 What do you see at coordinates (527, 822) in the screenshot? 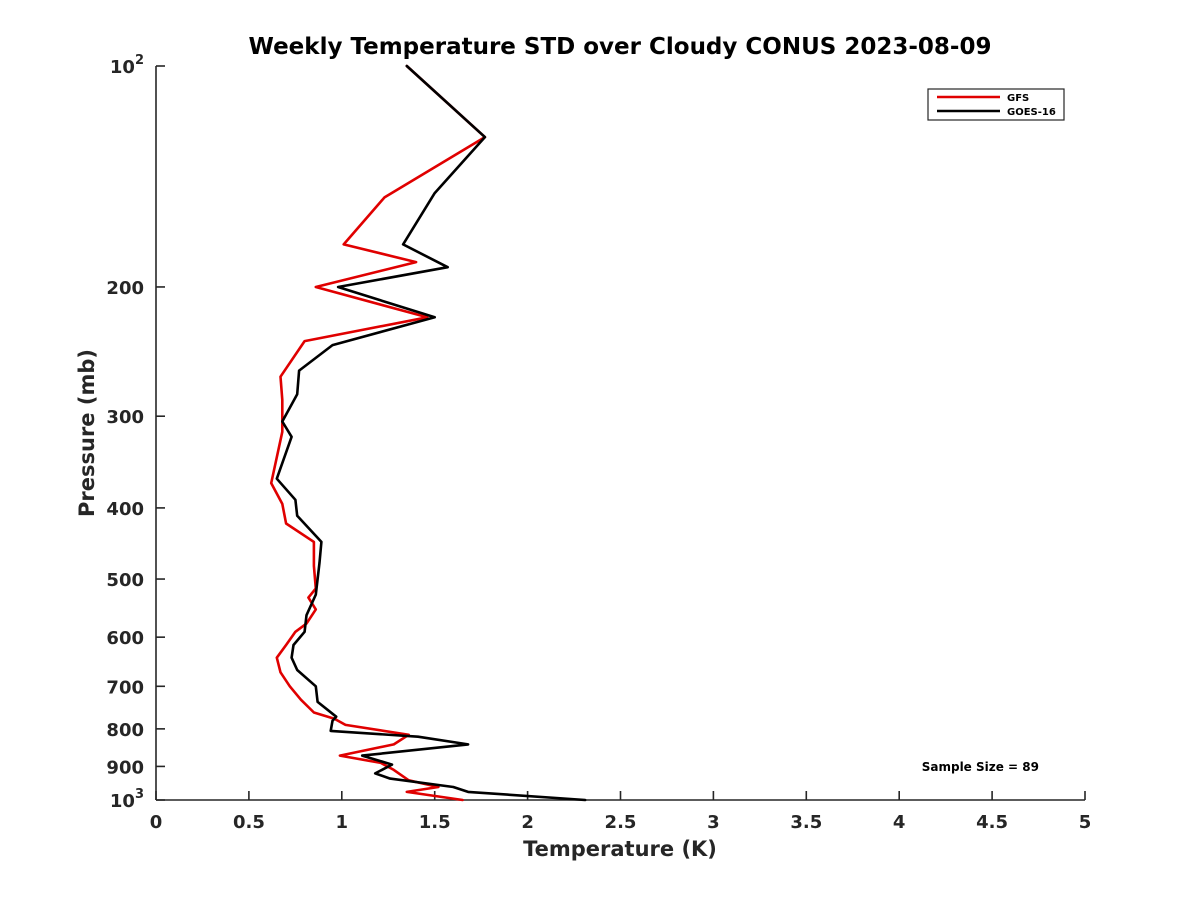
I see `x-tick-label: 2` at bounding box center [527, 822].